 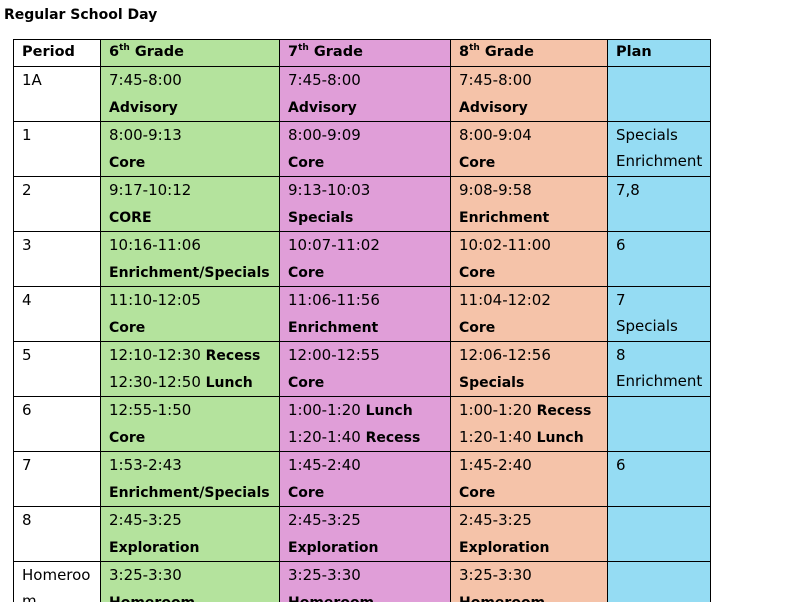 I want to click on cell-line: 9:17-10:12, so click(x=190, y=191).